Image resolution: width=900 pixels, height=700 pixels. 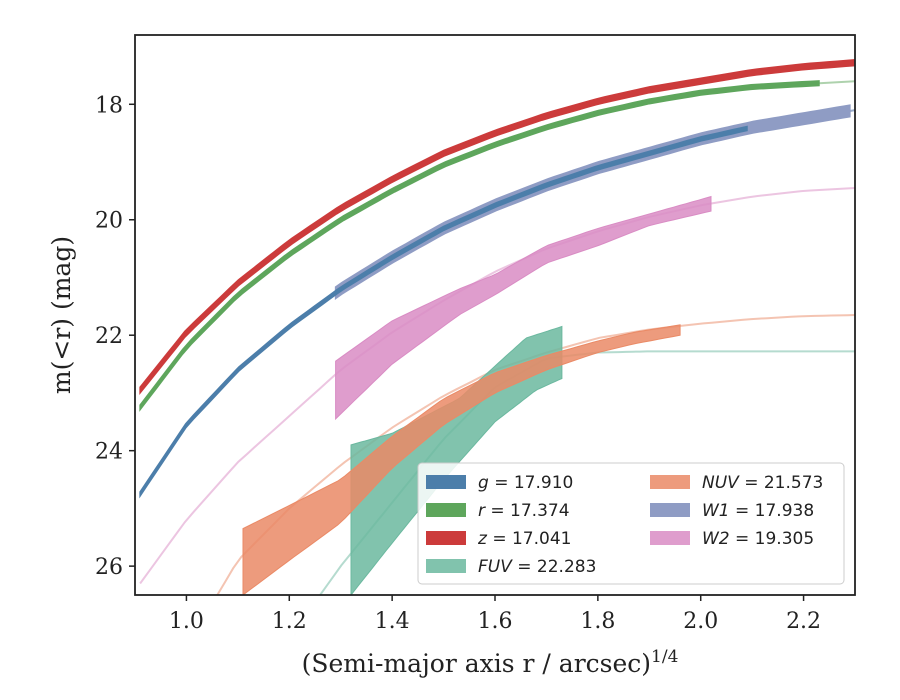 I want to click on legend-item-w2: W2 = 19.305, so click(x=732, y=539).